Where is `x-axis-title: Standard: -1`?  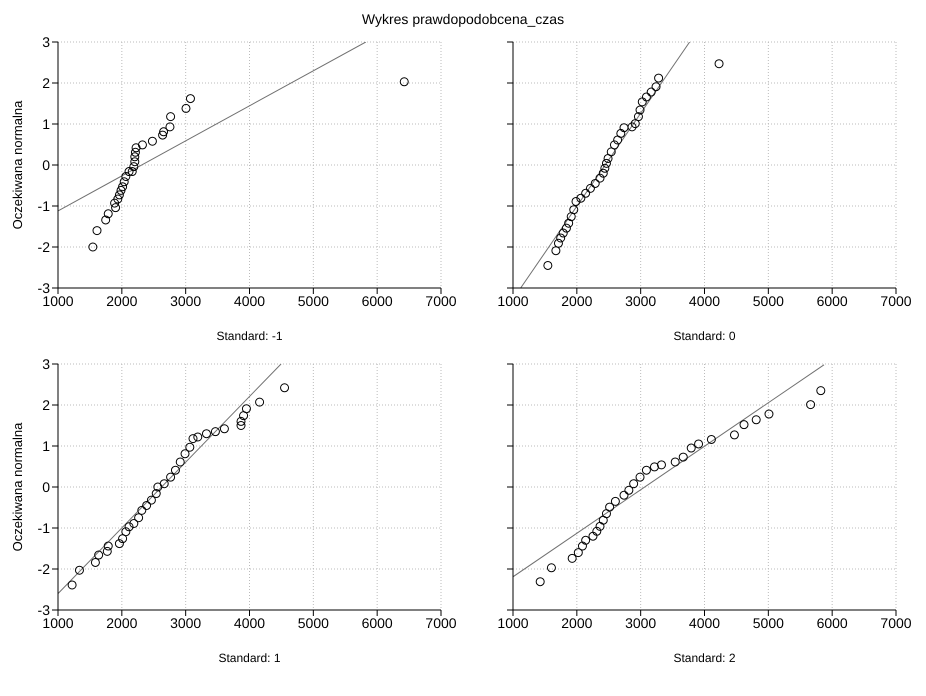 x-axis-title: Standard: -1 is located at coordinates (249, 336).